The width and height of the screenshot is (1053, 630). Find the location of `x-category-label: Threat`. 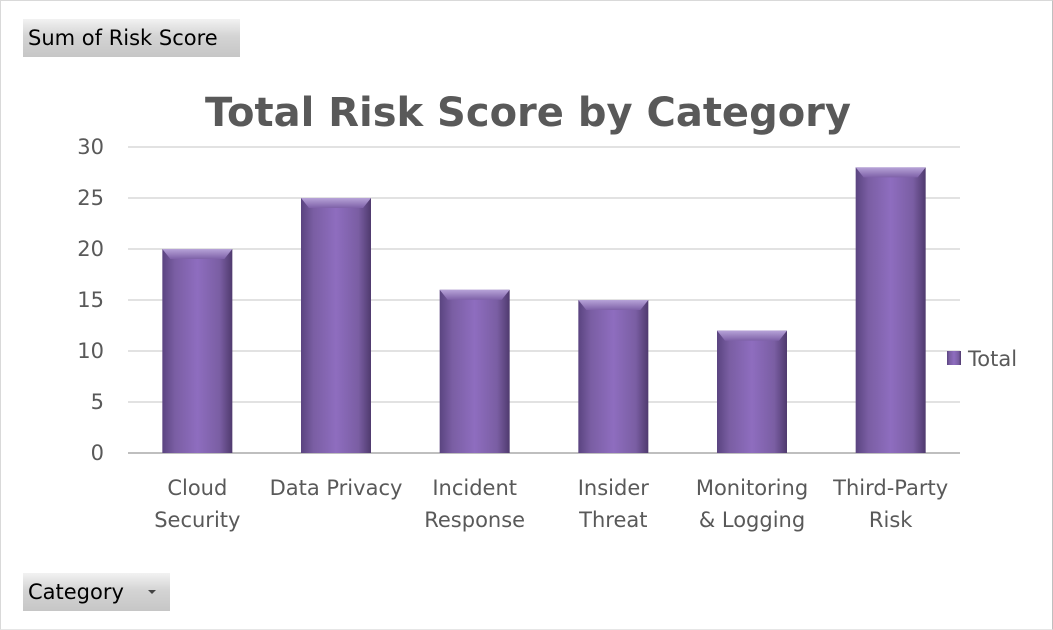

x-category-label: Threat is located at coordinates (612, 520).